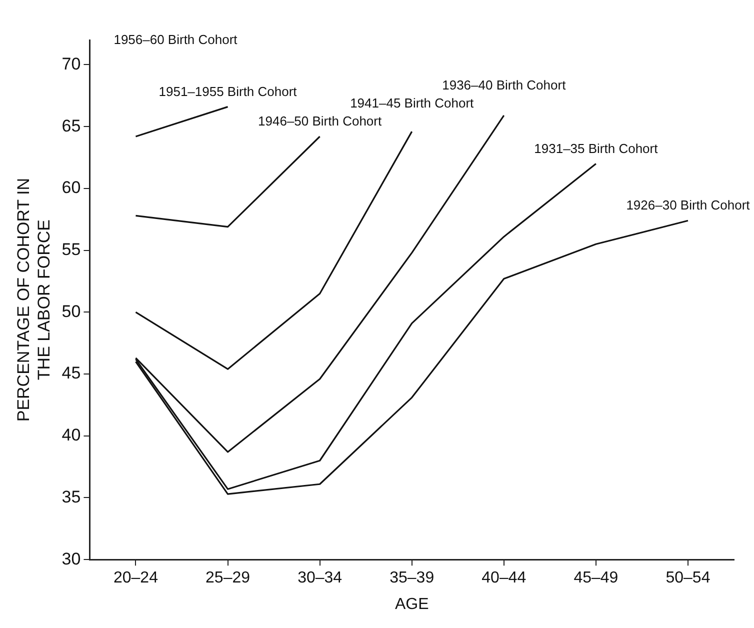  Describe the element at coordinates (320, 578) in the screenshot. I see `x-tick-label: 30–34` at that location.